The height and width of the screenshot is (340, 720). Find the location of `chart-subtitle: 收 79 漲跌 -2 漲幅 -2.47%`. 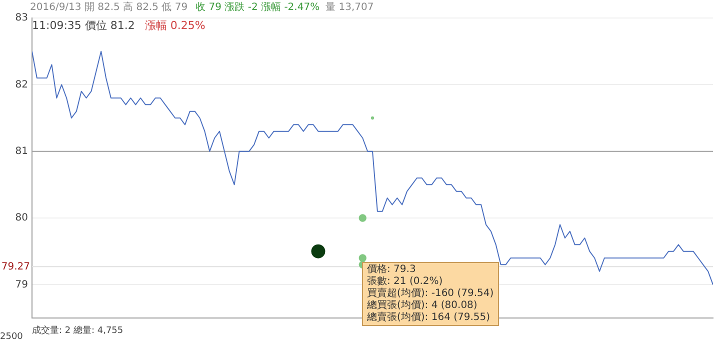

chart-subtitle: 收 79 漲跌 -2 漲幅 -2.47% is located at coordinates (258, 7).